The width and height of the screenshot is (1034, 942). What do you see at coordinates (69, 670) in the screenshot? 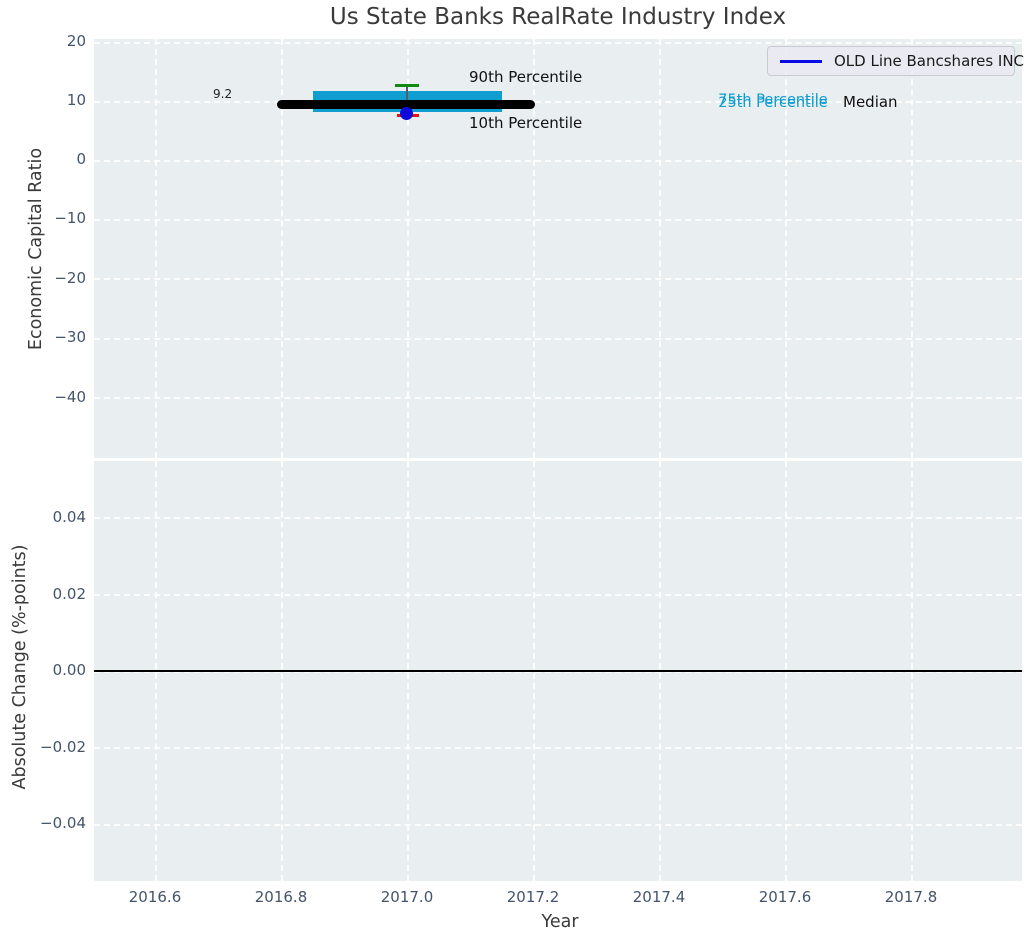
I see `y-tick-label: 0.00` at bounding box center [69, 670].